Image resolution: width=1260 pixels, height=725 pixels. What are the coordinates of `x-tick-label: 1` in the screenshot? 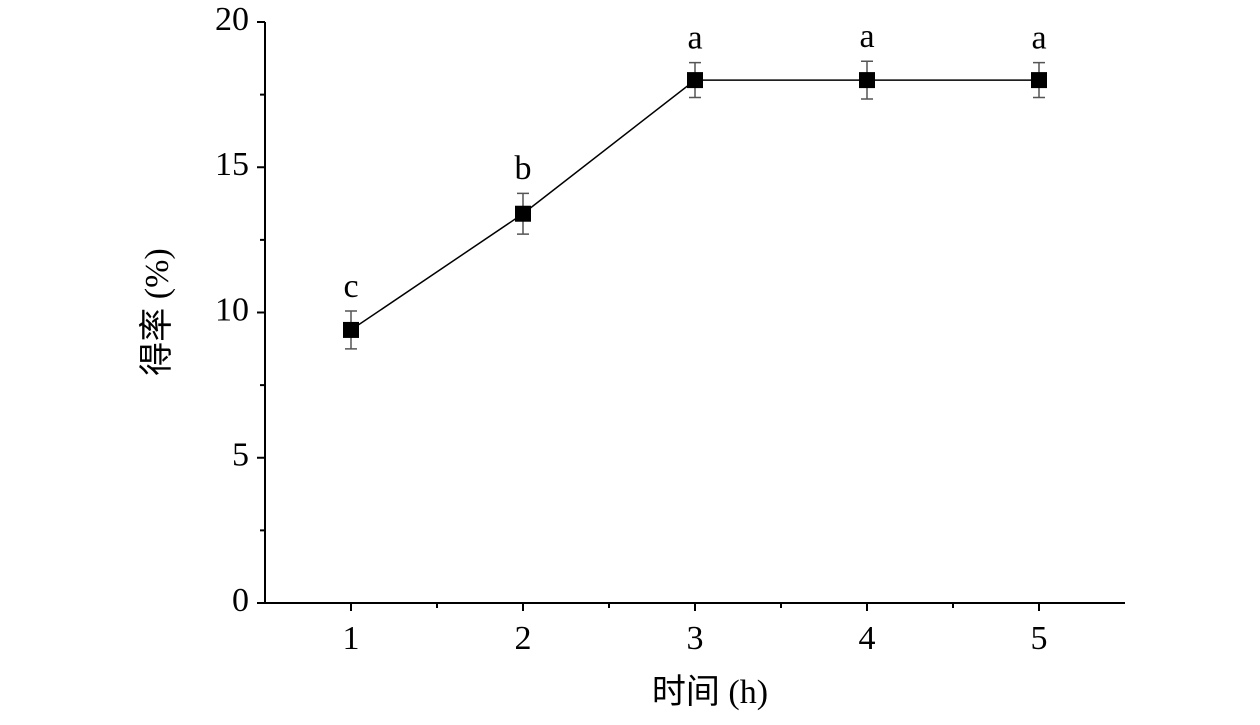 It's located at (351, 638).